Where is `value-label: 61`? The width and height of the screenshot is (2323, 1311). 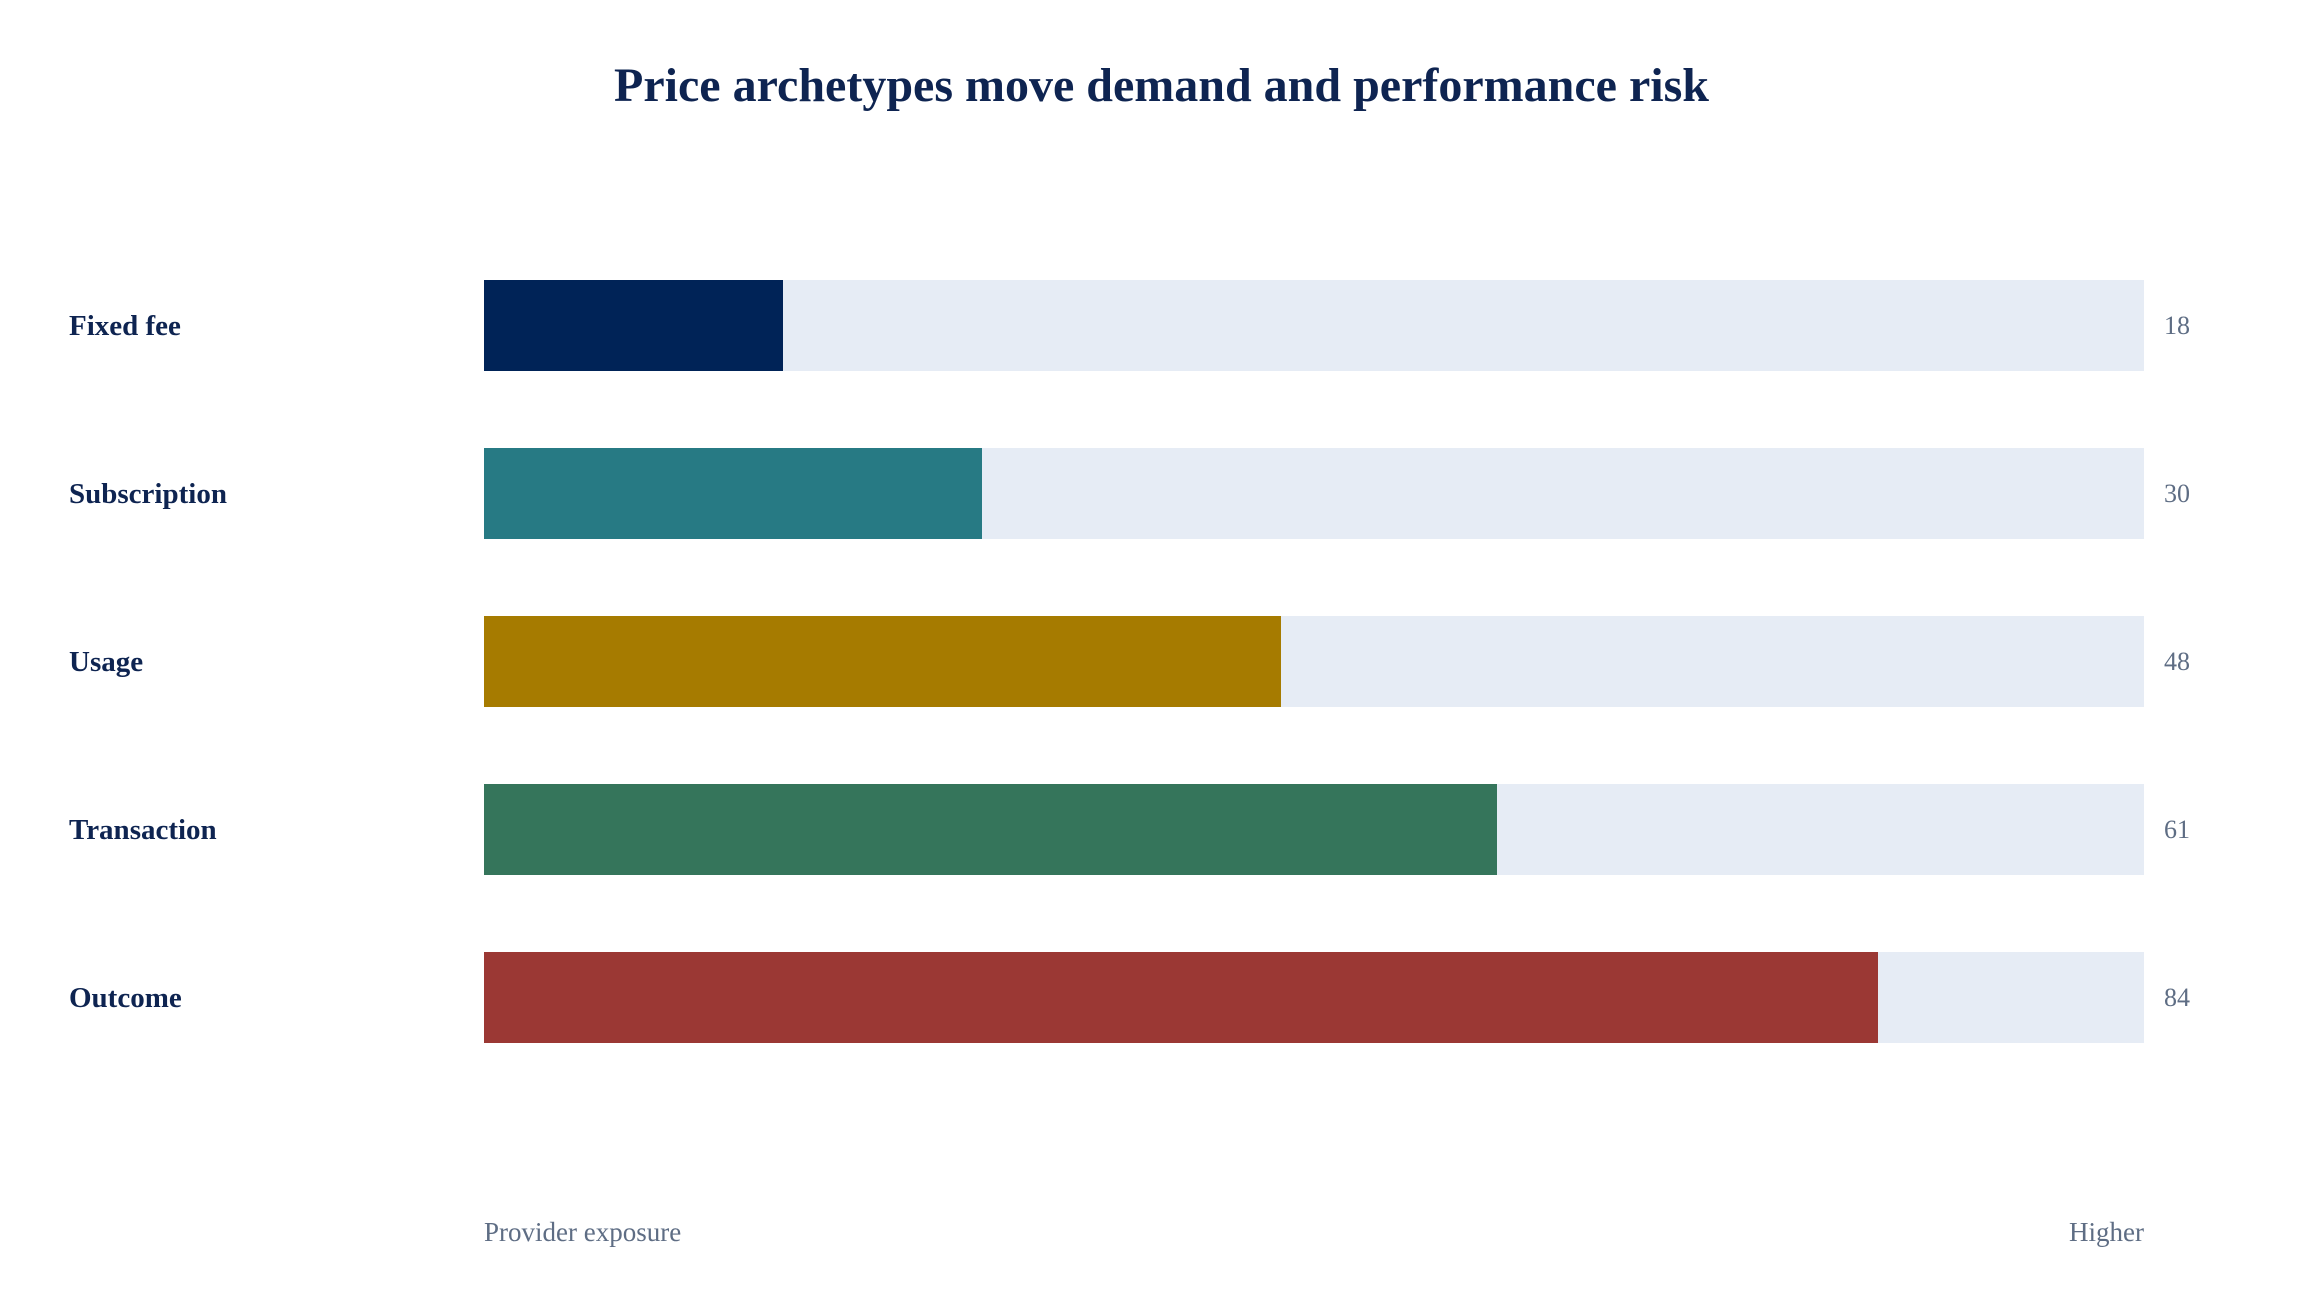 value-label: 61 is located at coordinates (2177, 829).